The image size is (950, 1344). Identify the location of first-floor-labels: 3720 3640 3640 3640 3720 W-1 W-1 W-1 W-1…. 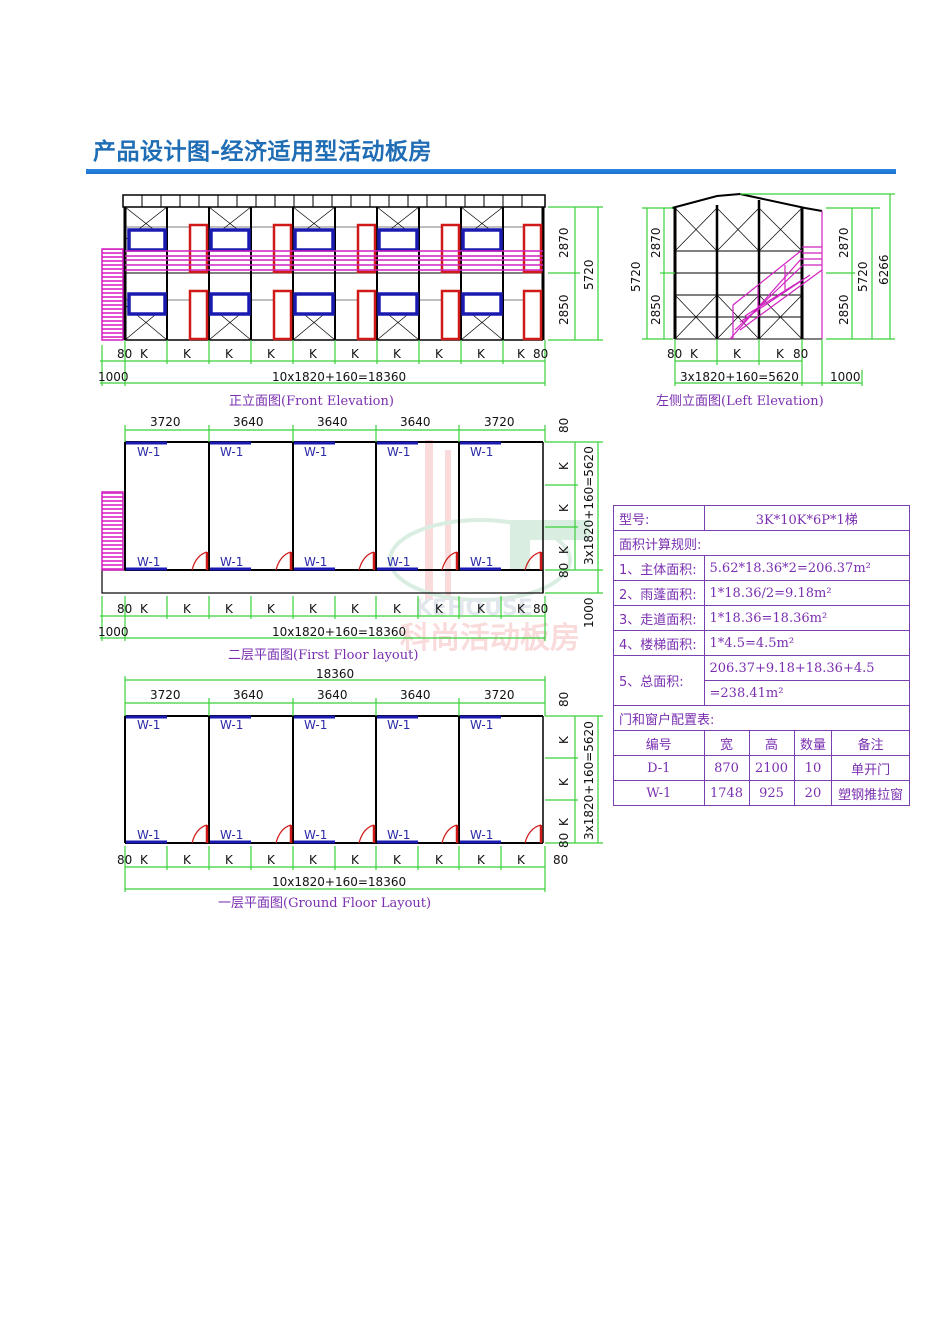
(347, 539).